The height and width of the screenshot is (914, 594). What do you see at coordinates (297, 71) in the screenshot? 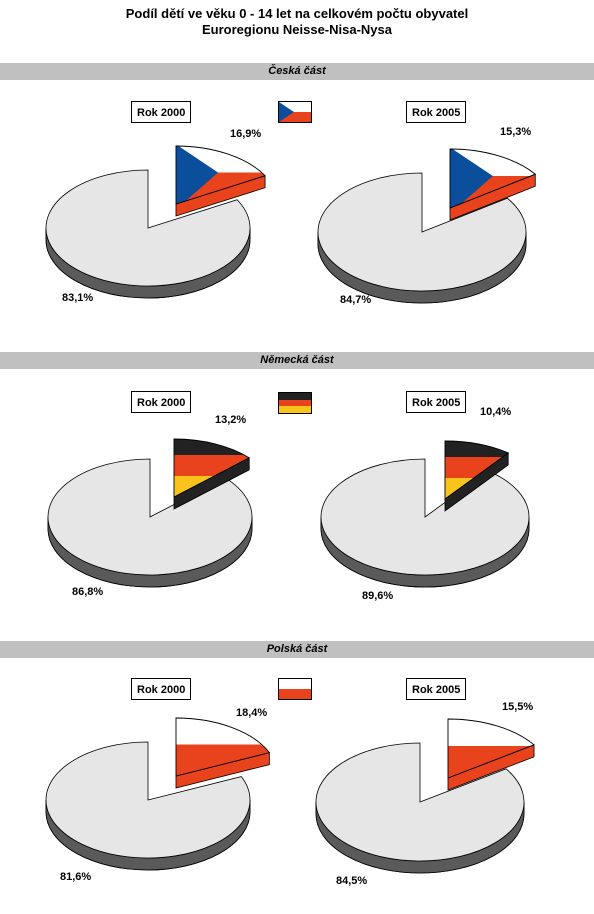
I see `section-band-cz: Česká část` at bounding box center [297, 71].